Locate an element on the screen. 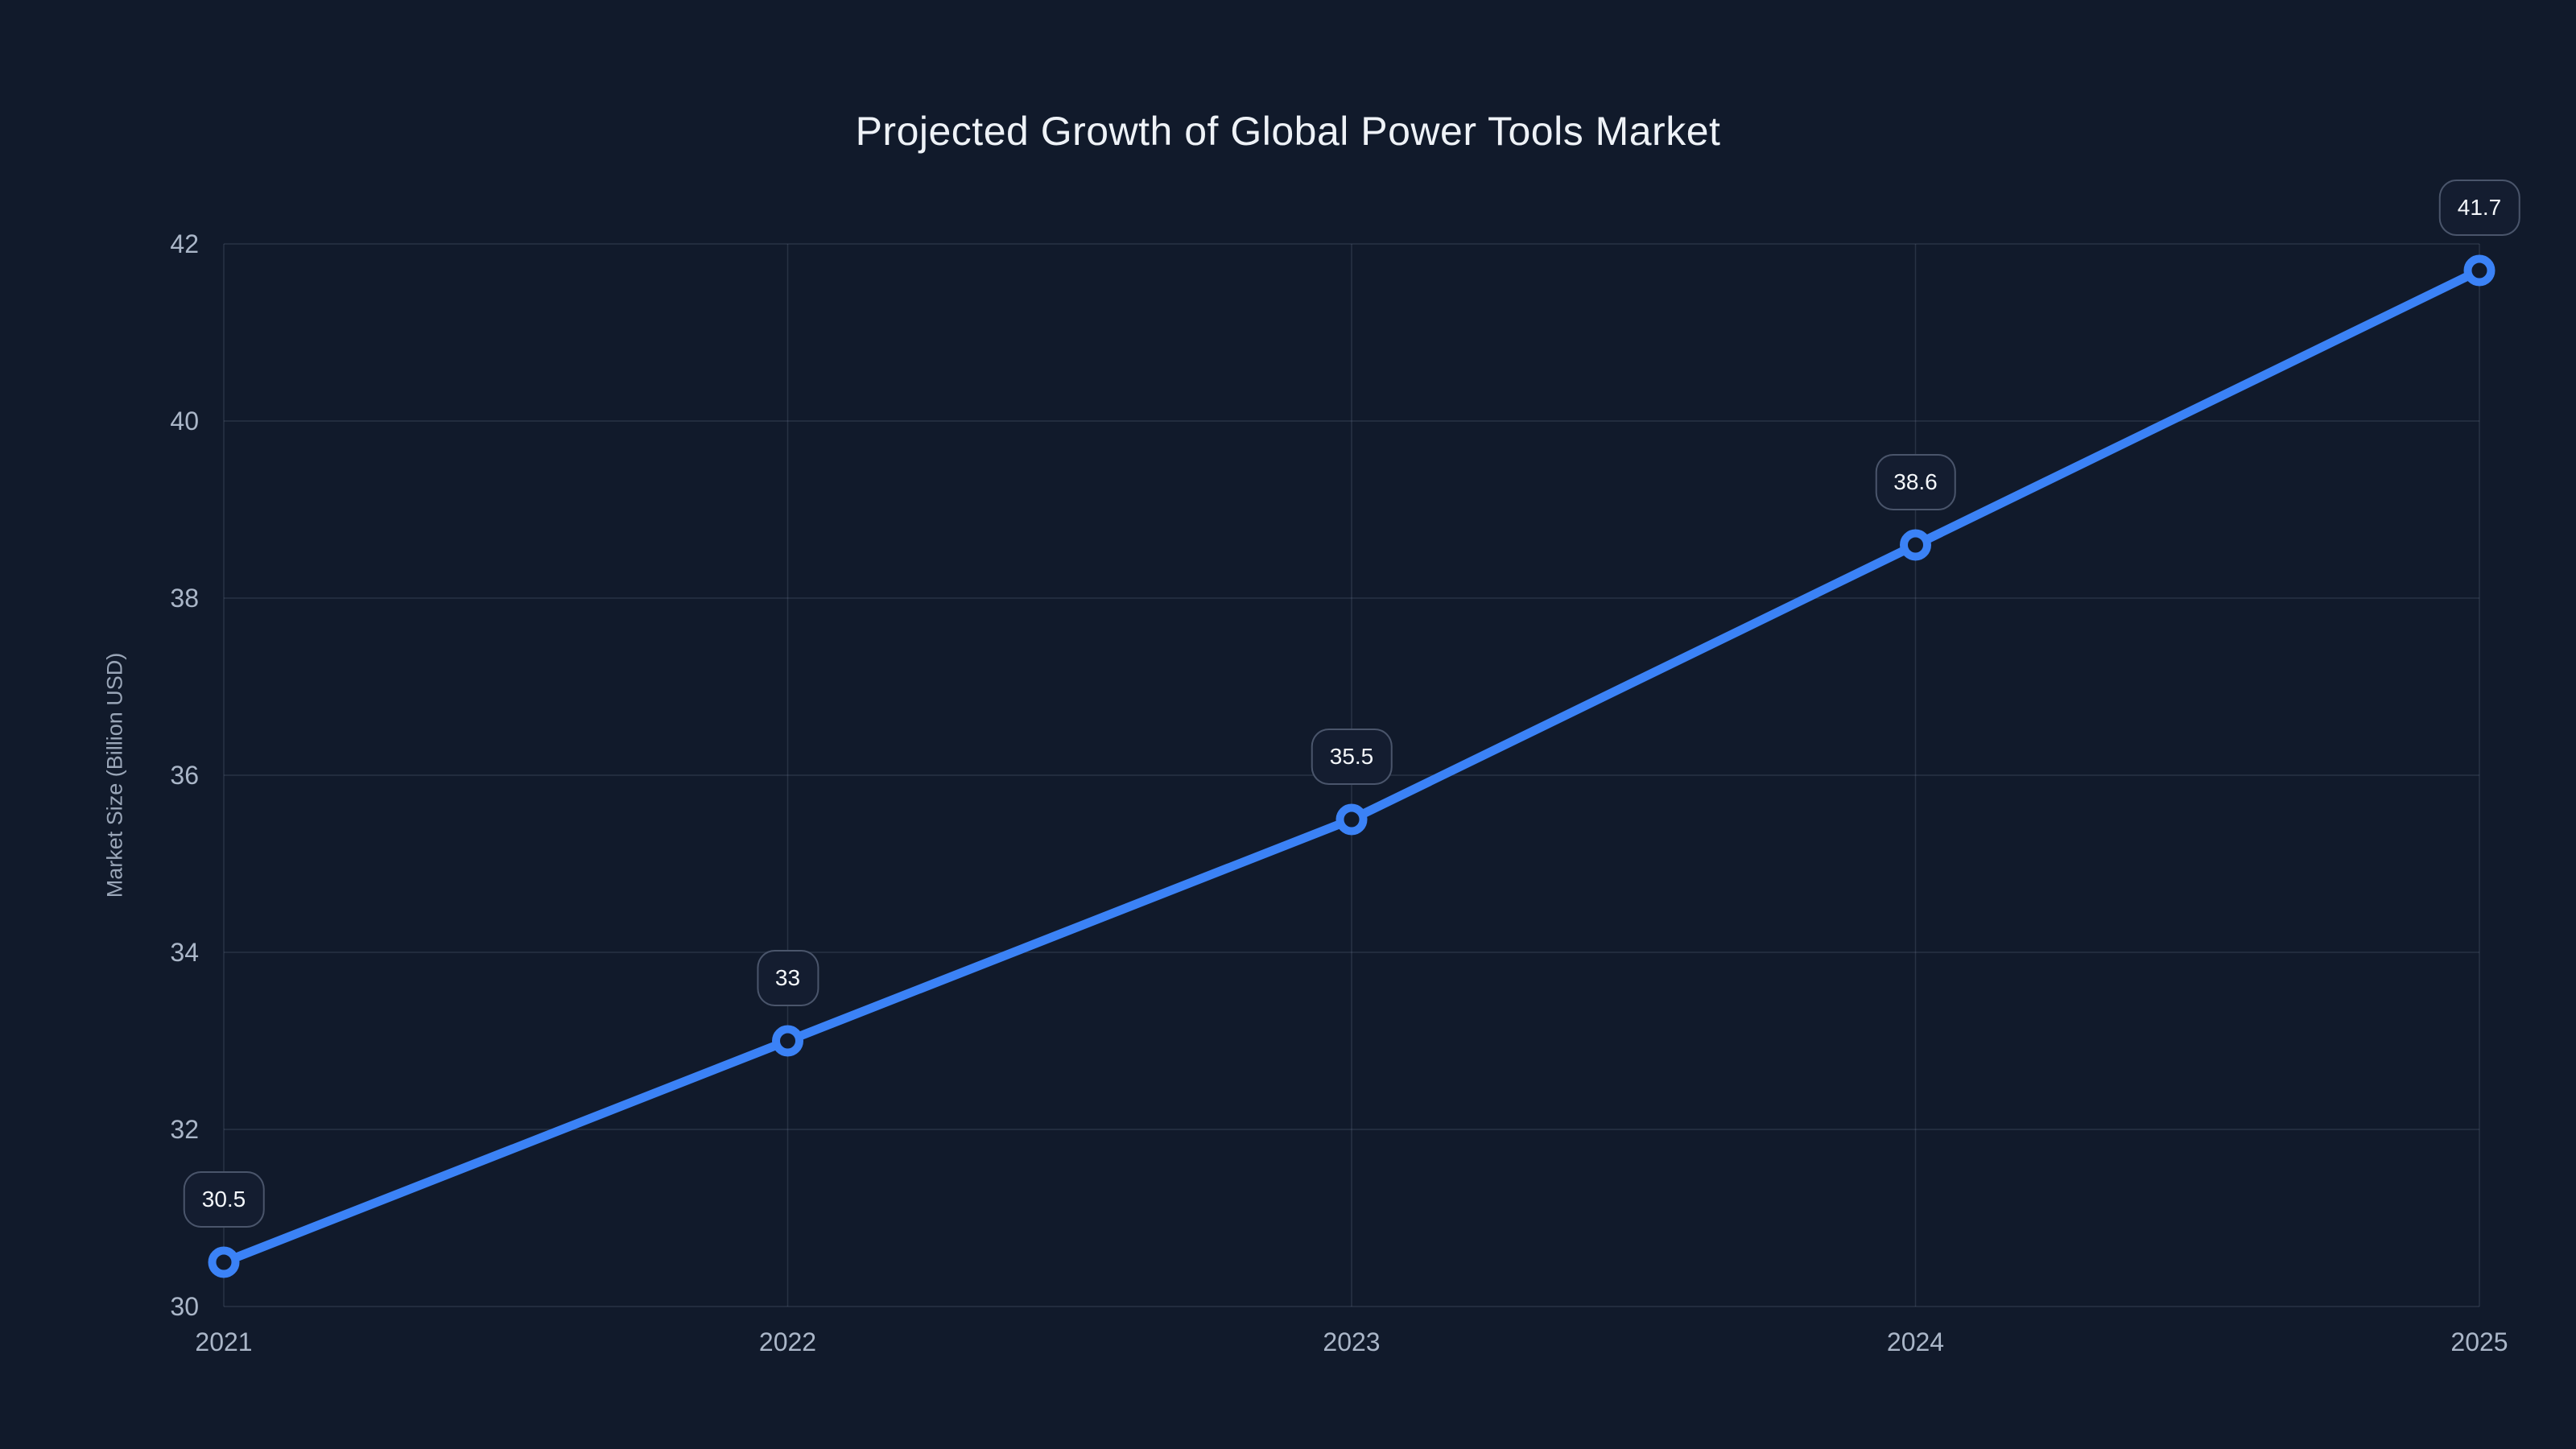 This screenshot has height=1449, width=2576. y-axis-tick-label: 38 is located at coordinates (184, 598).